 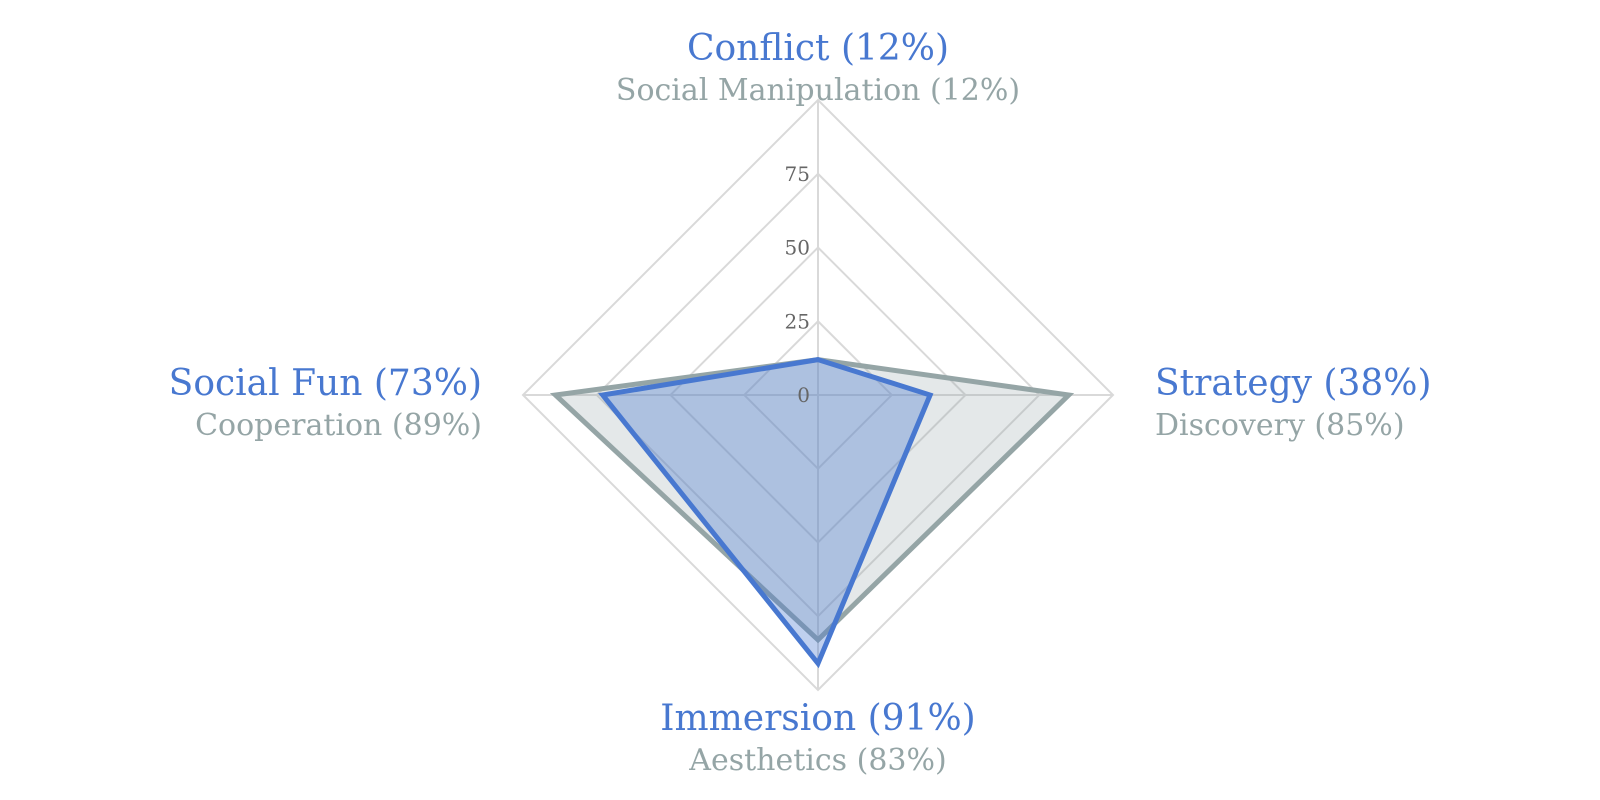 I want to click on series-0-area, so click(x=812, y=500).